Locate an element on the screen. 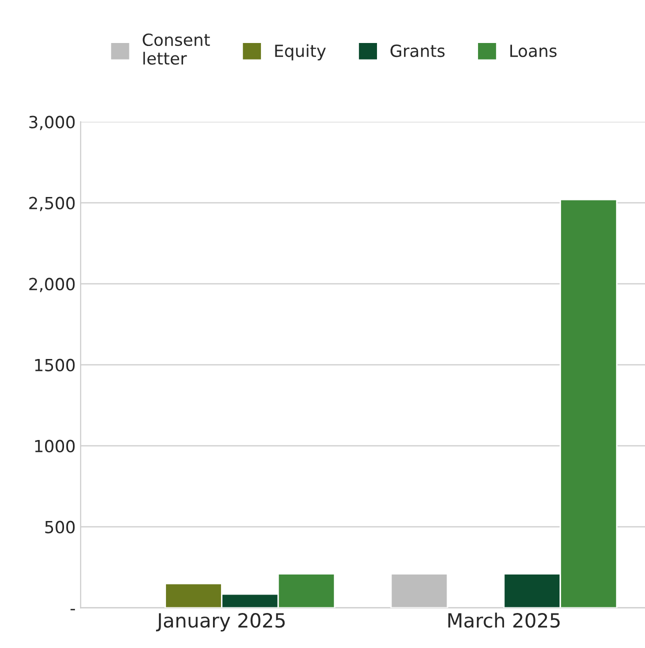 This screenshot has height=648, width=645. y-tick-label: 3,000 is located at coordinates (52, 123).